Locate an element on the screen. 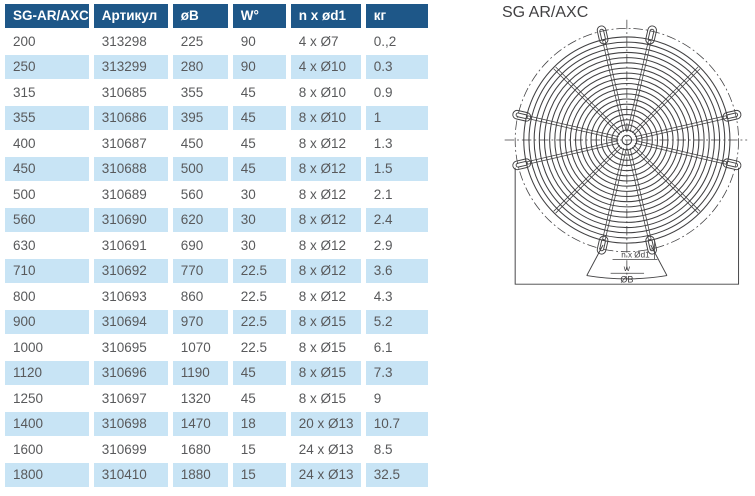 Image resolution: width=755 pixels, height=496 pixels. table-row: 1600 310699 1680 15 24 x Ø13 8.5 is located at coordinates (216, 449).